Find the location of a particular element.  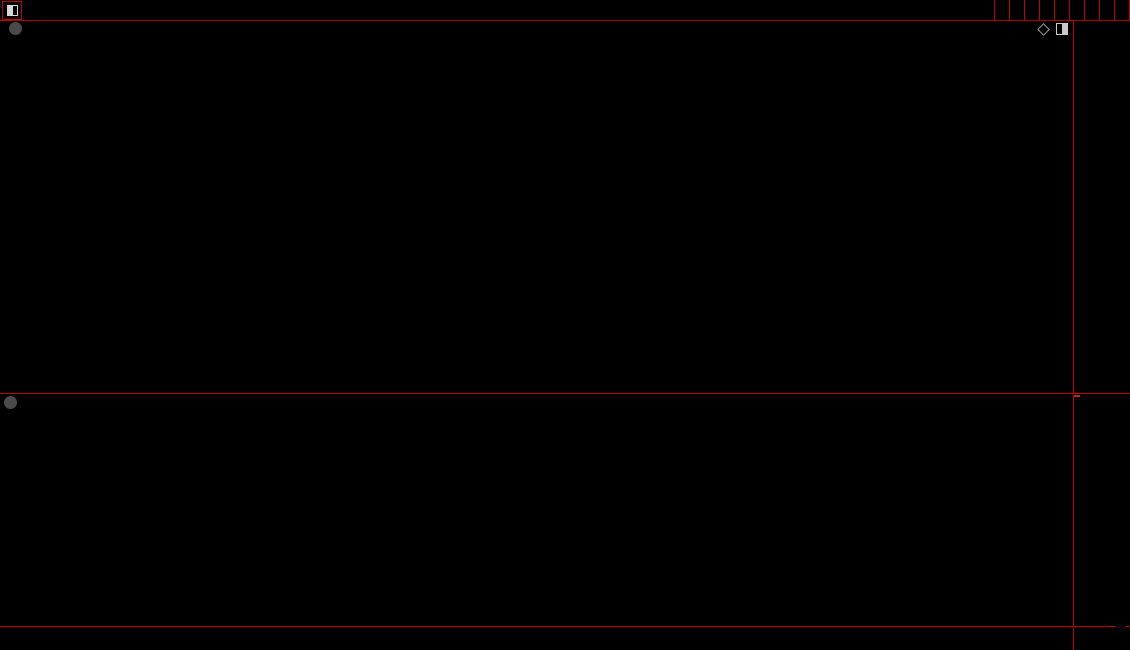

button-tongji is located at coordinates (1046, 10).